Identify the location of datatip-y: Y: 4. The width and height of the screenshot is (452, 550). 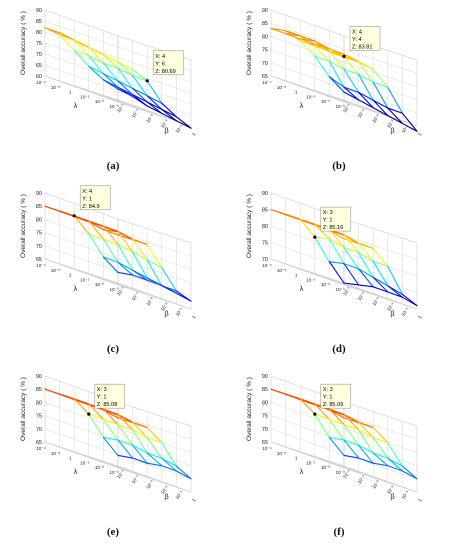
(357, 40).